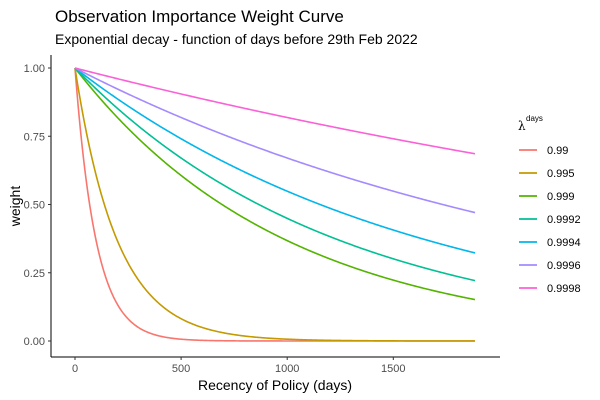  Describe the element at coordinates (561, 174) in the screenshot. I see `legend-label-0-995: 0.995` at that location.